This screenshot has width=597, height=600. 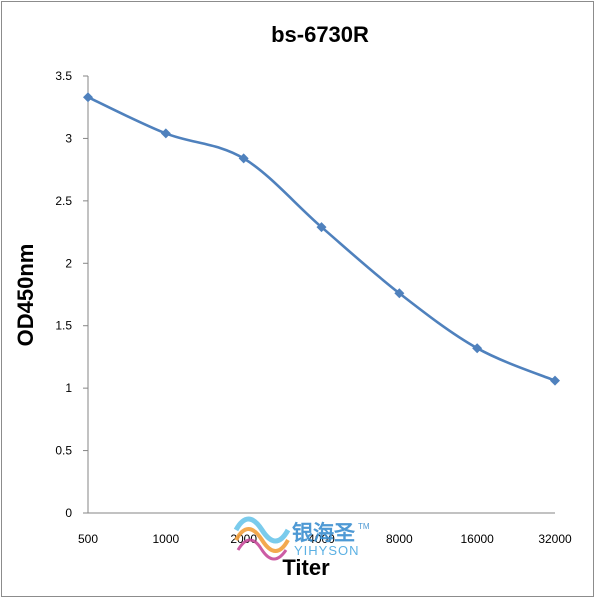 I want to click on y-axis-ticks: 0 0.5 1 1.5 2 2.5 3 3.5, so click(x=71, y=294).